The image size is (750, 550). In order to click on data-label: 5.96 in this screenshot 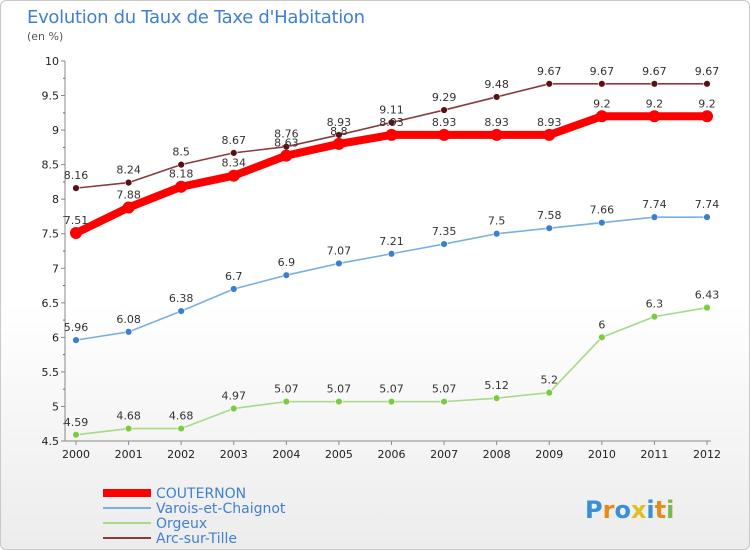, I will do `click(76, 327)`.